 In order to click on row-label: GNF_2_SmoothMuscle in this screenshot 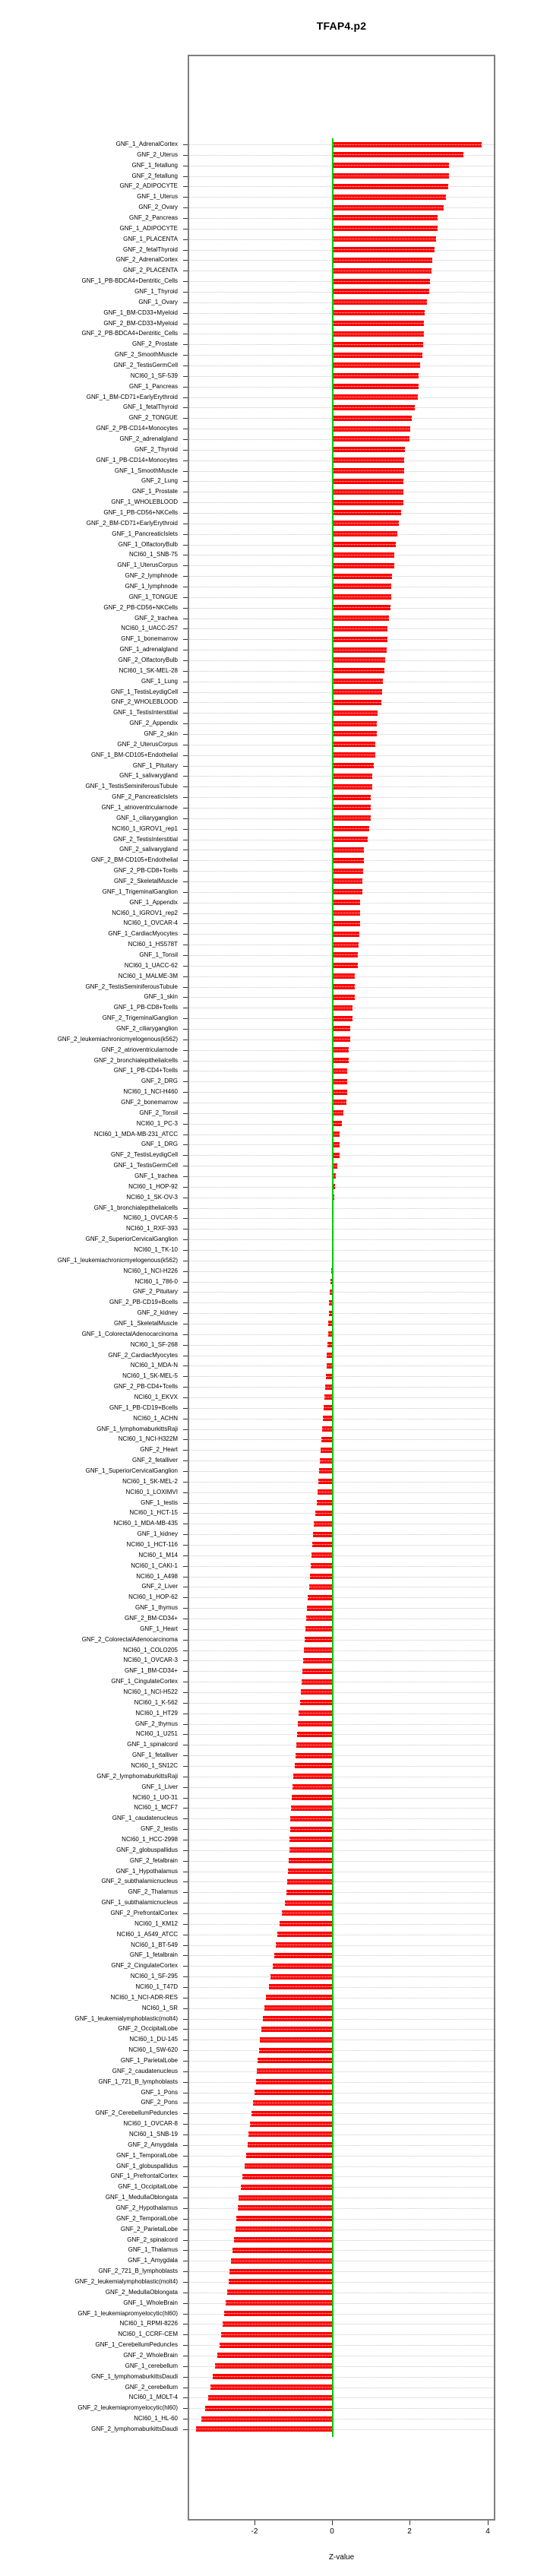, I will do `click(146, 354)`.